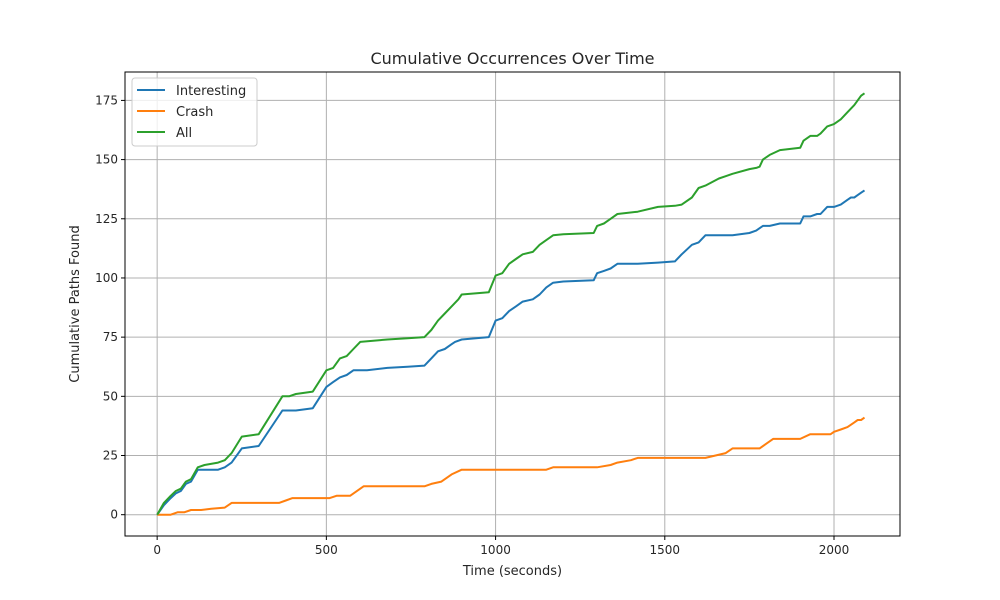  Describe the element at coordinates (110, 456) in the screenshot. I see `y-tick-label: 25` at that location.